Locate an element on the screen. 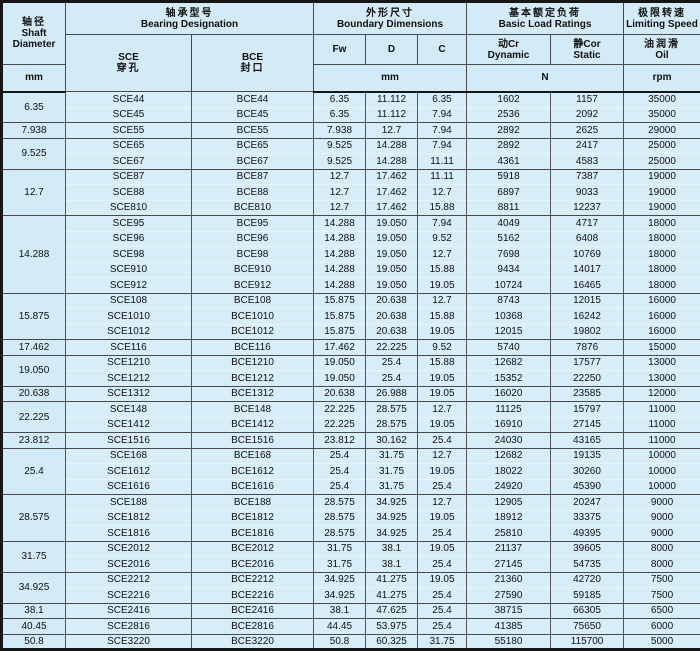  d-cell: 12.7 is located at coordinates (391, 130).